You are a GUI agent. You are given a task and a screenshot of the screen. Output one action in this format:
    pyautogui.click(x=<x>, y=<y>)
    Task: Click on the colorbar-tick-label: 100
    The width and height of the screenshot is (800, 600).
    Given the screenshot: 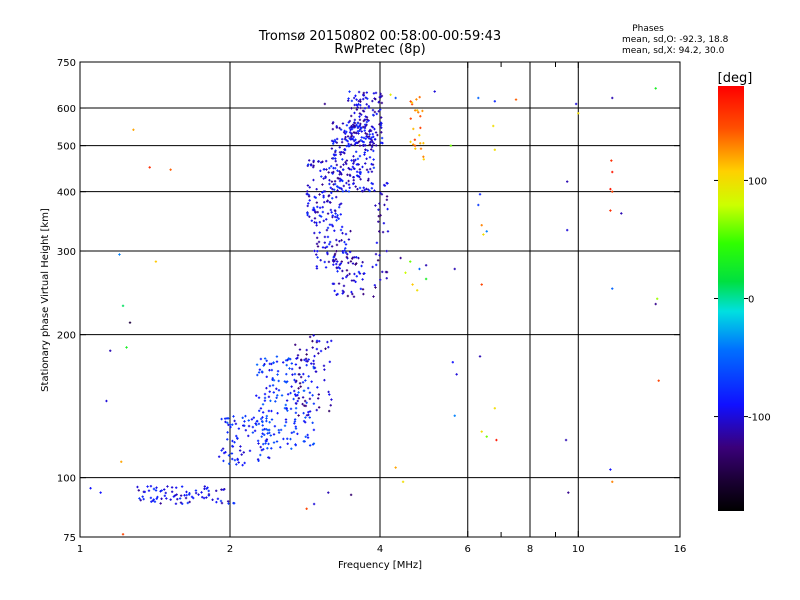 What is the action you would take?
    pyautogui.click(x=757, y=181)
    